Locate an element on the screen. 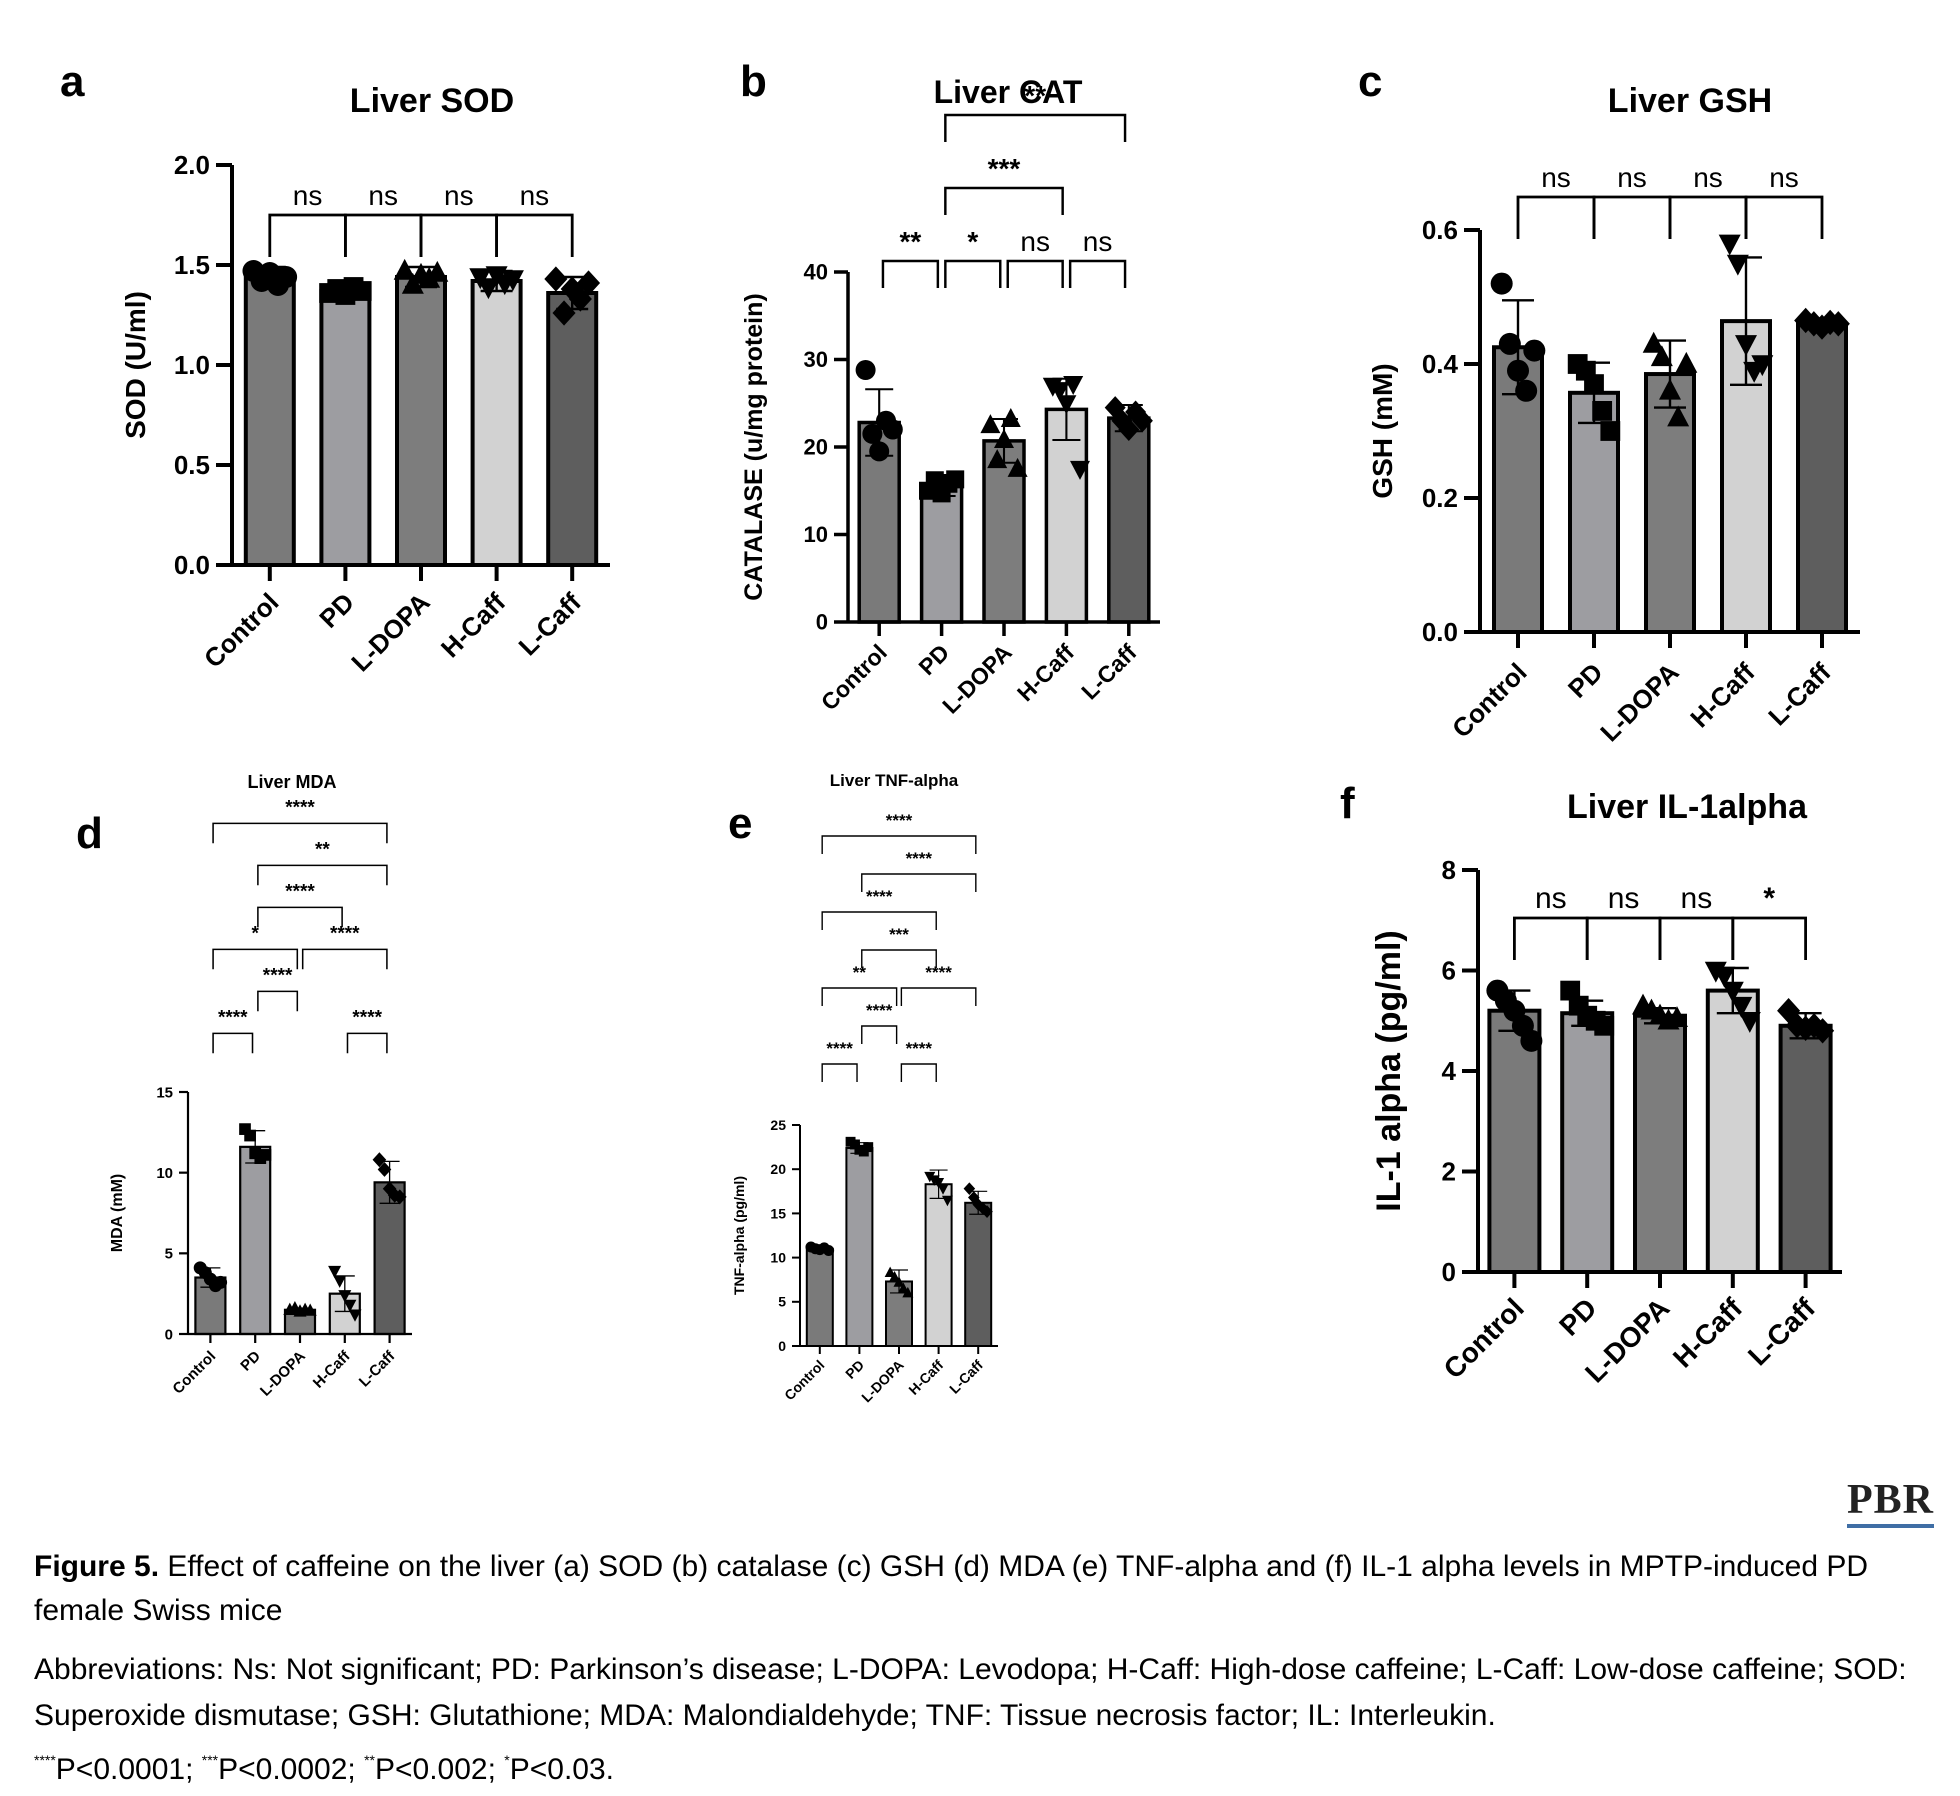  y-axis-label: MDA (mM) is located at coordinates (117, 1213).